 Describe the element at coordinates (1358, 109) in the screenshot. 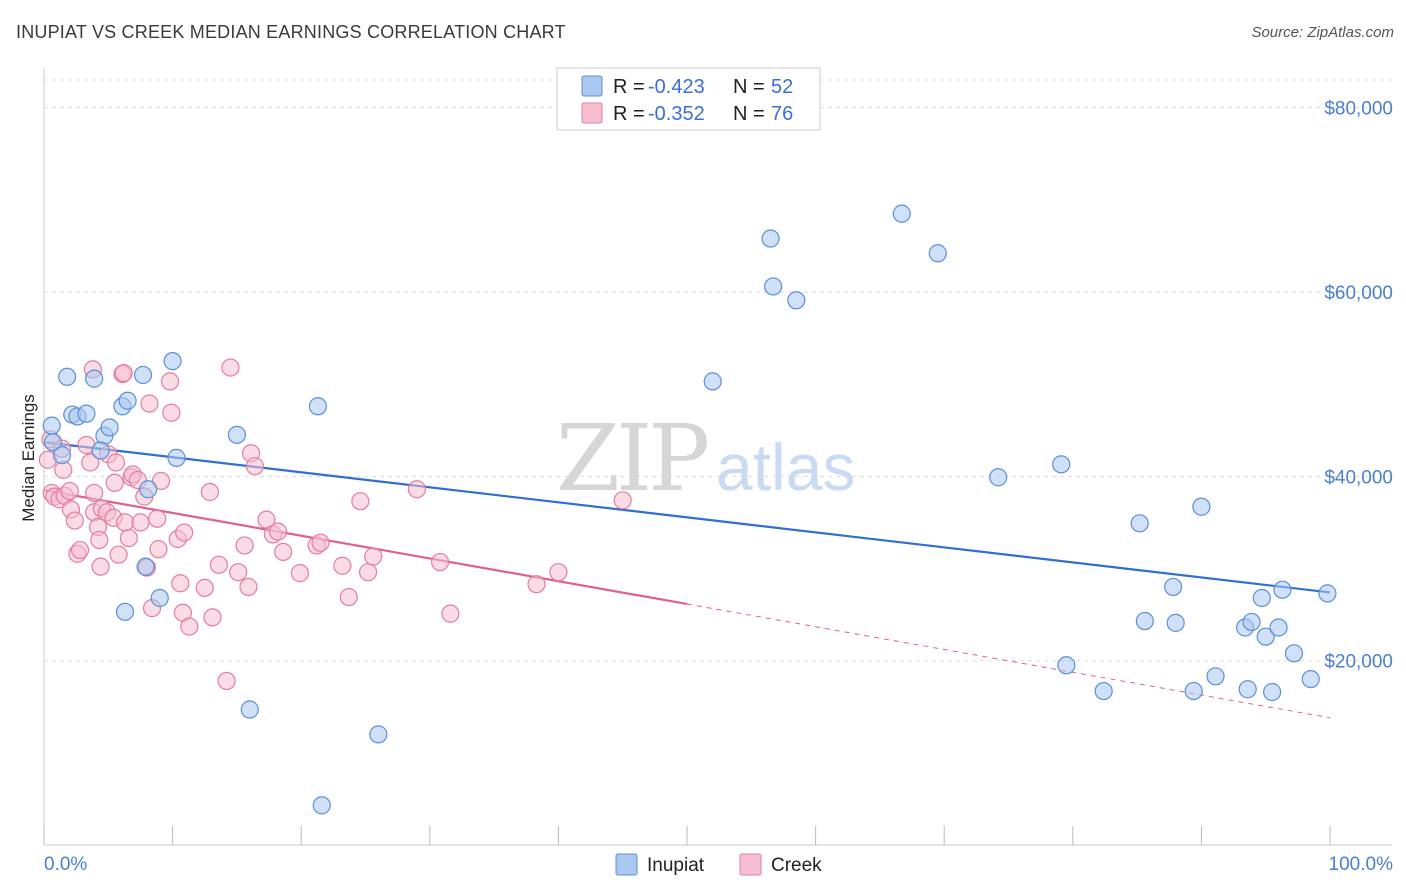

I see `y-tick-label: $80,000` at that location.